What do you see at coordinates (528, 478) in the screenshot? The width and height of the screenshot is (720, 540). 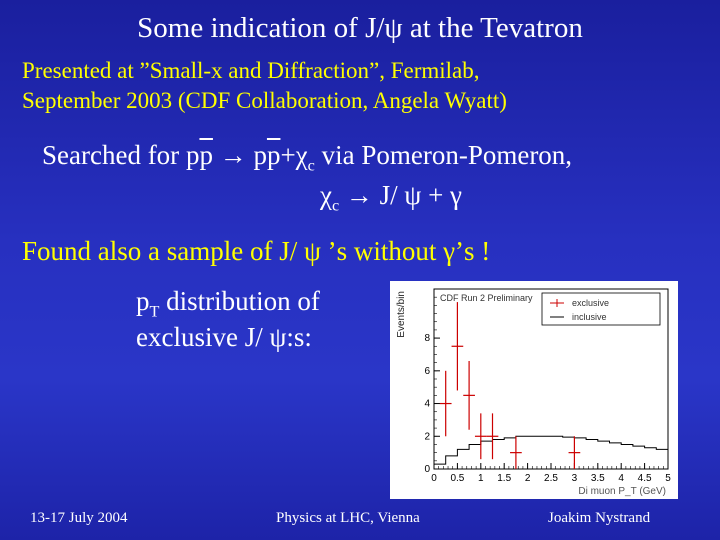 I see `x-tick-label: 2` at bounding box center [528, 478].